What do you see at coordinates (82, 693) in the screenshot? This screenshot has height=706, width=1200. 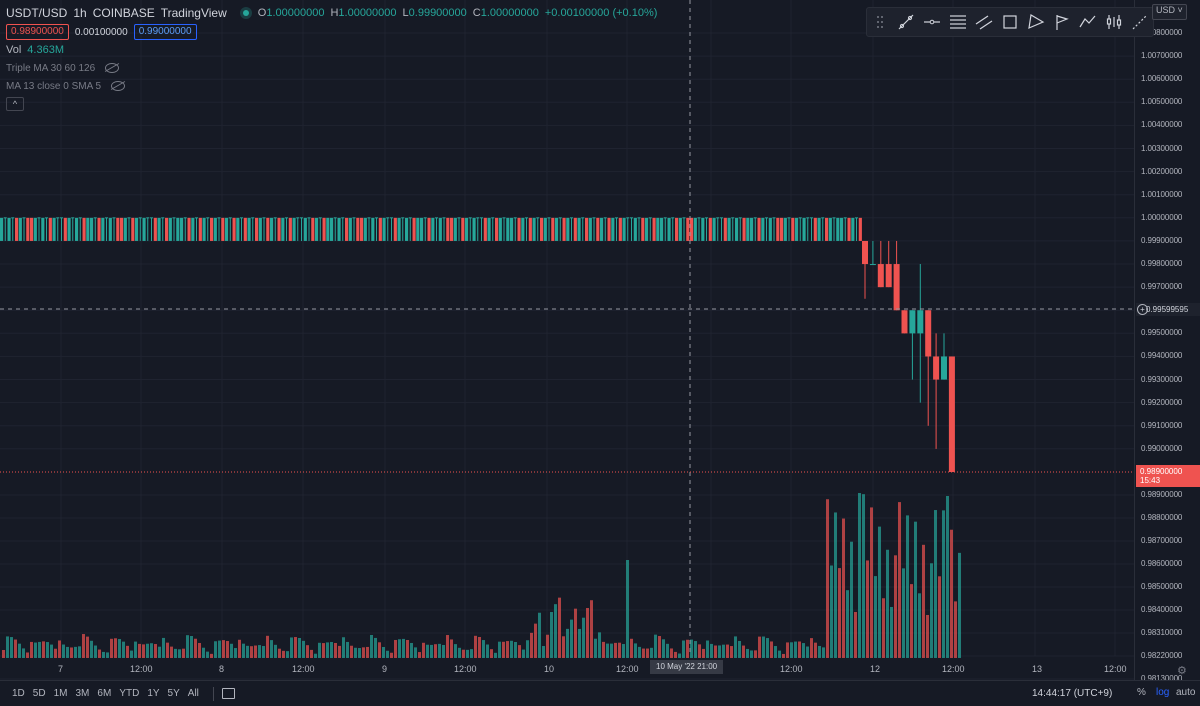 I see `range-button-3m: 3M` at bounding box center [82, 693].